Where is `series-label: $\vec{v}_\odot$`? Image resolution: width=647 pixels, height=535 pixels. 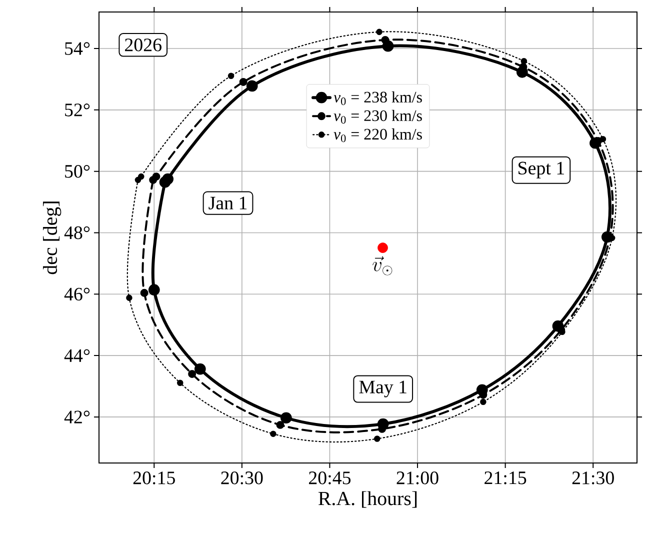
series-label: $\vec{v}_\odot$ is located at coordinates (382, 266).